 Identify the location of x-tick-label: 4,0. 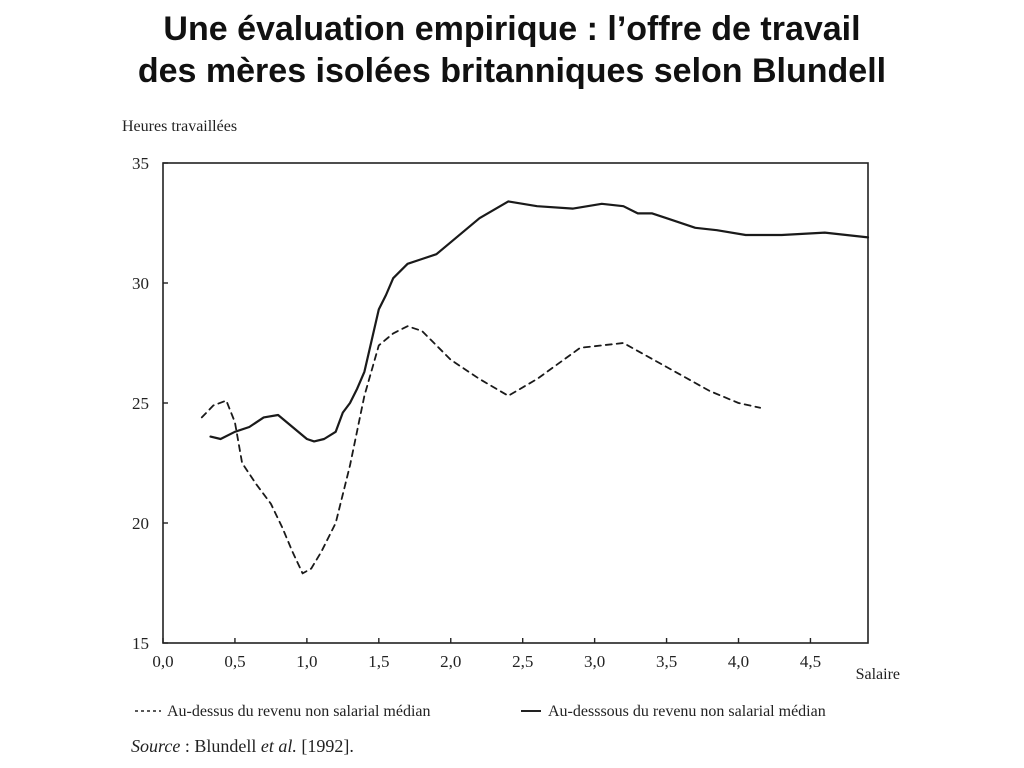
(738, 661).